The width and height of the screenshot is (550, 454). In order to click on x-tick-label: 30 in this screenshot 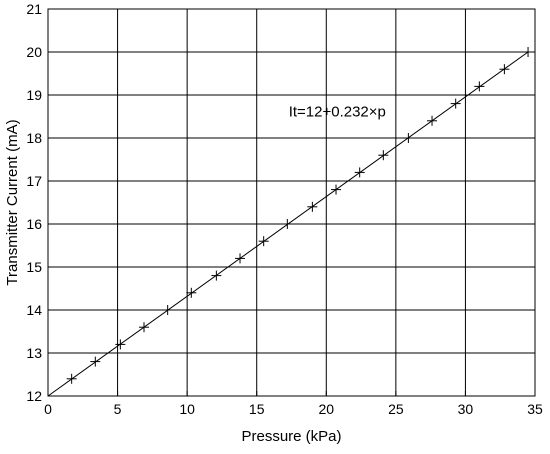, I will do `click(466, 409)`.